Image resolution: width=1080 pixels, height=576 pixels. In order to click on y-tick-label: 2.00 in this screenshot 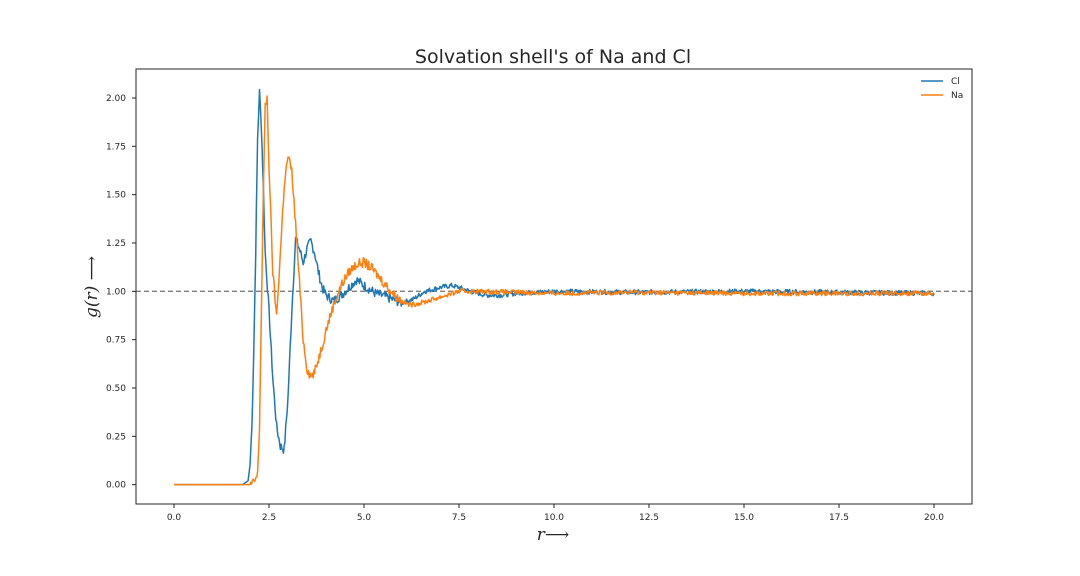, I will do `click(116, 99)`.